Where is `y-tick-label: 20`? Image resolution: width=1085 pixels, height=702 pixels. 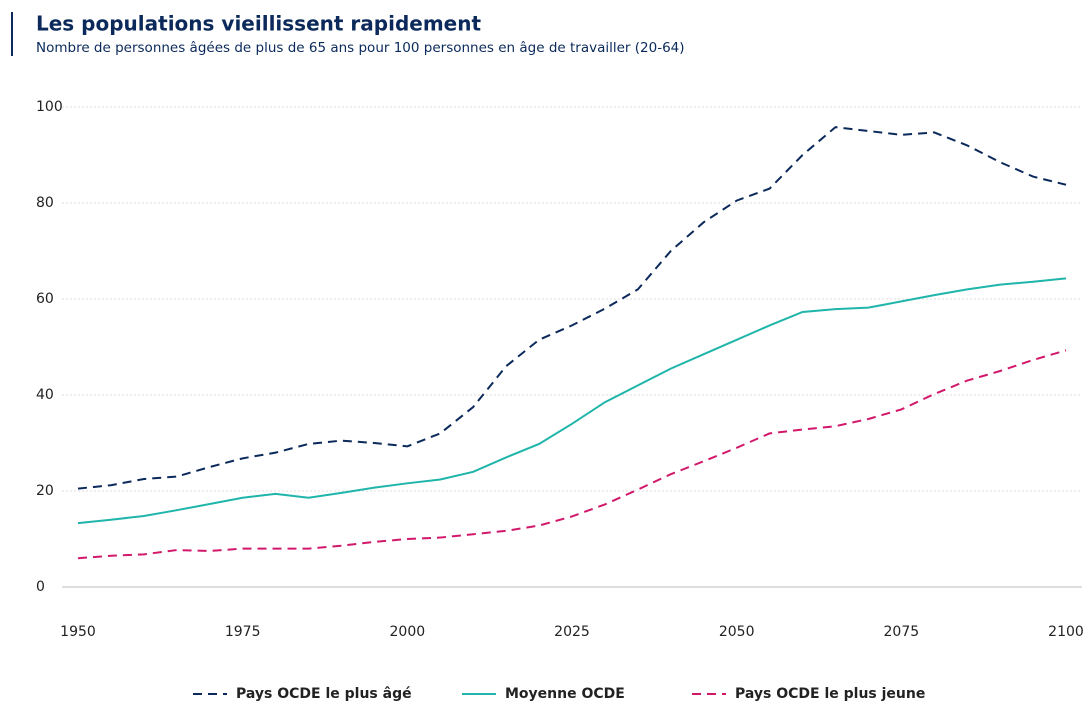
y-tick-label: 20 is located at coordinates (45, 491).